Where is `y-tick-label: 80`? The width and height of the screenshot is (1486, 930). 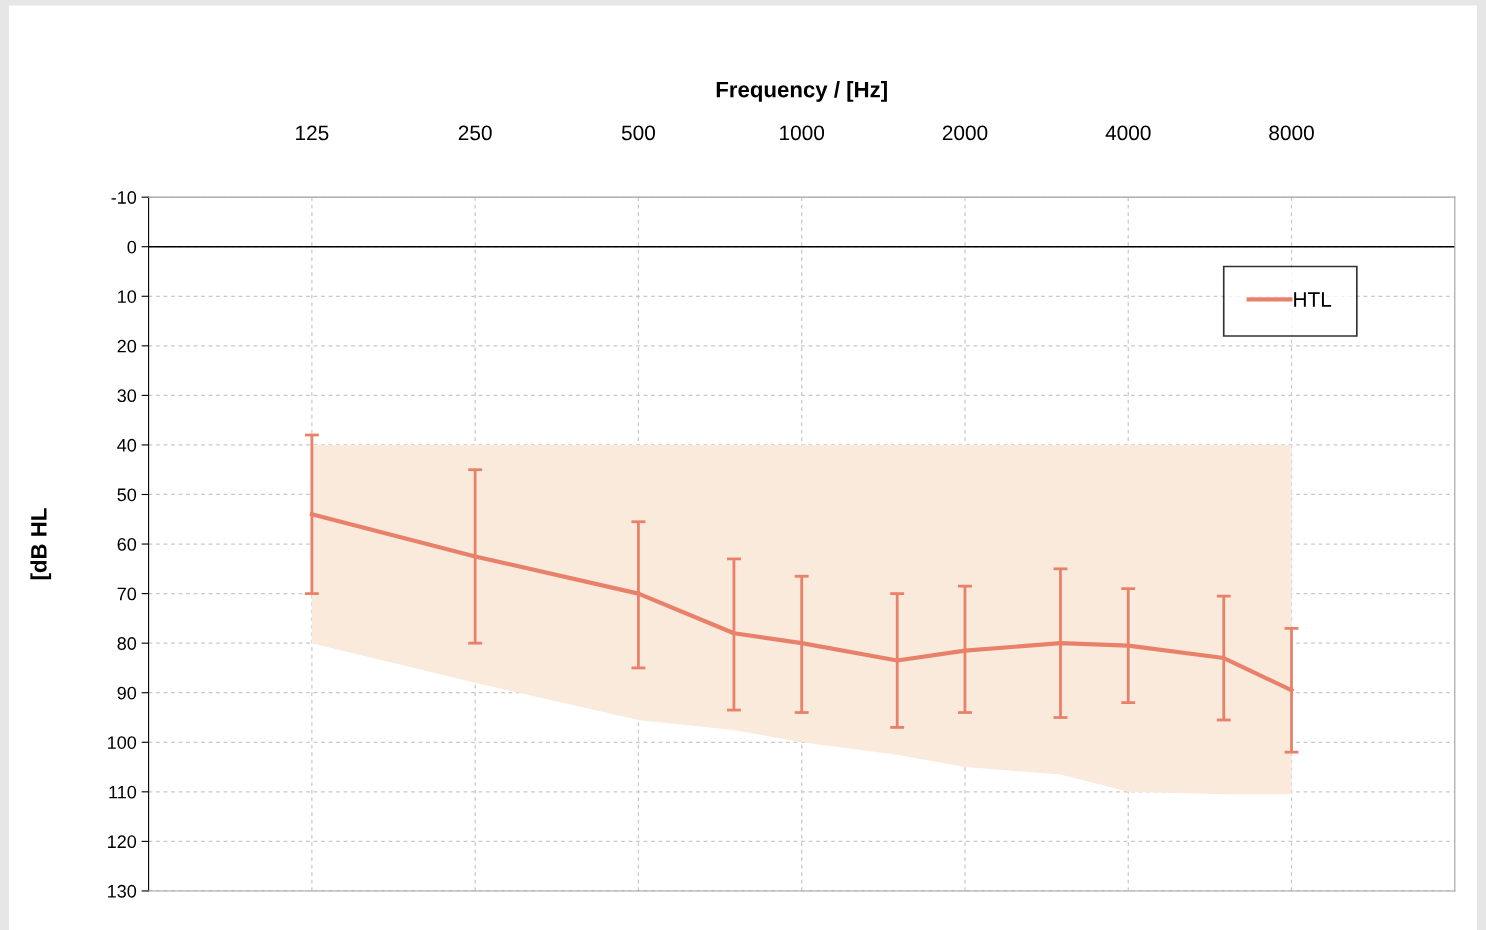
y-tick-label: 80 is located at coordinates (127, 643).